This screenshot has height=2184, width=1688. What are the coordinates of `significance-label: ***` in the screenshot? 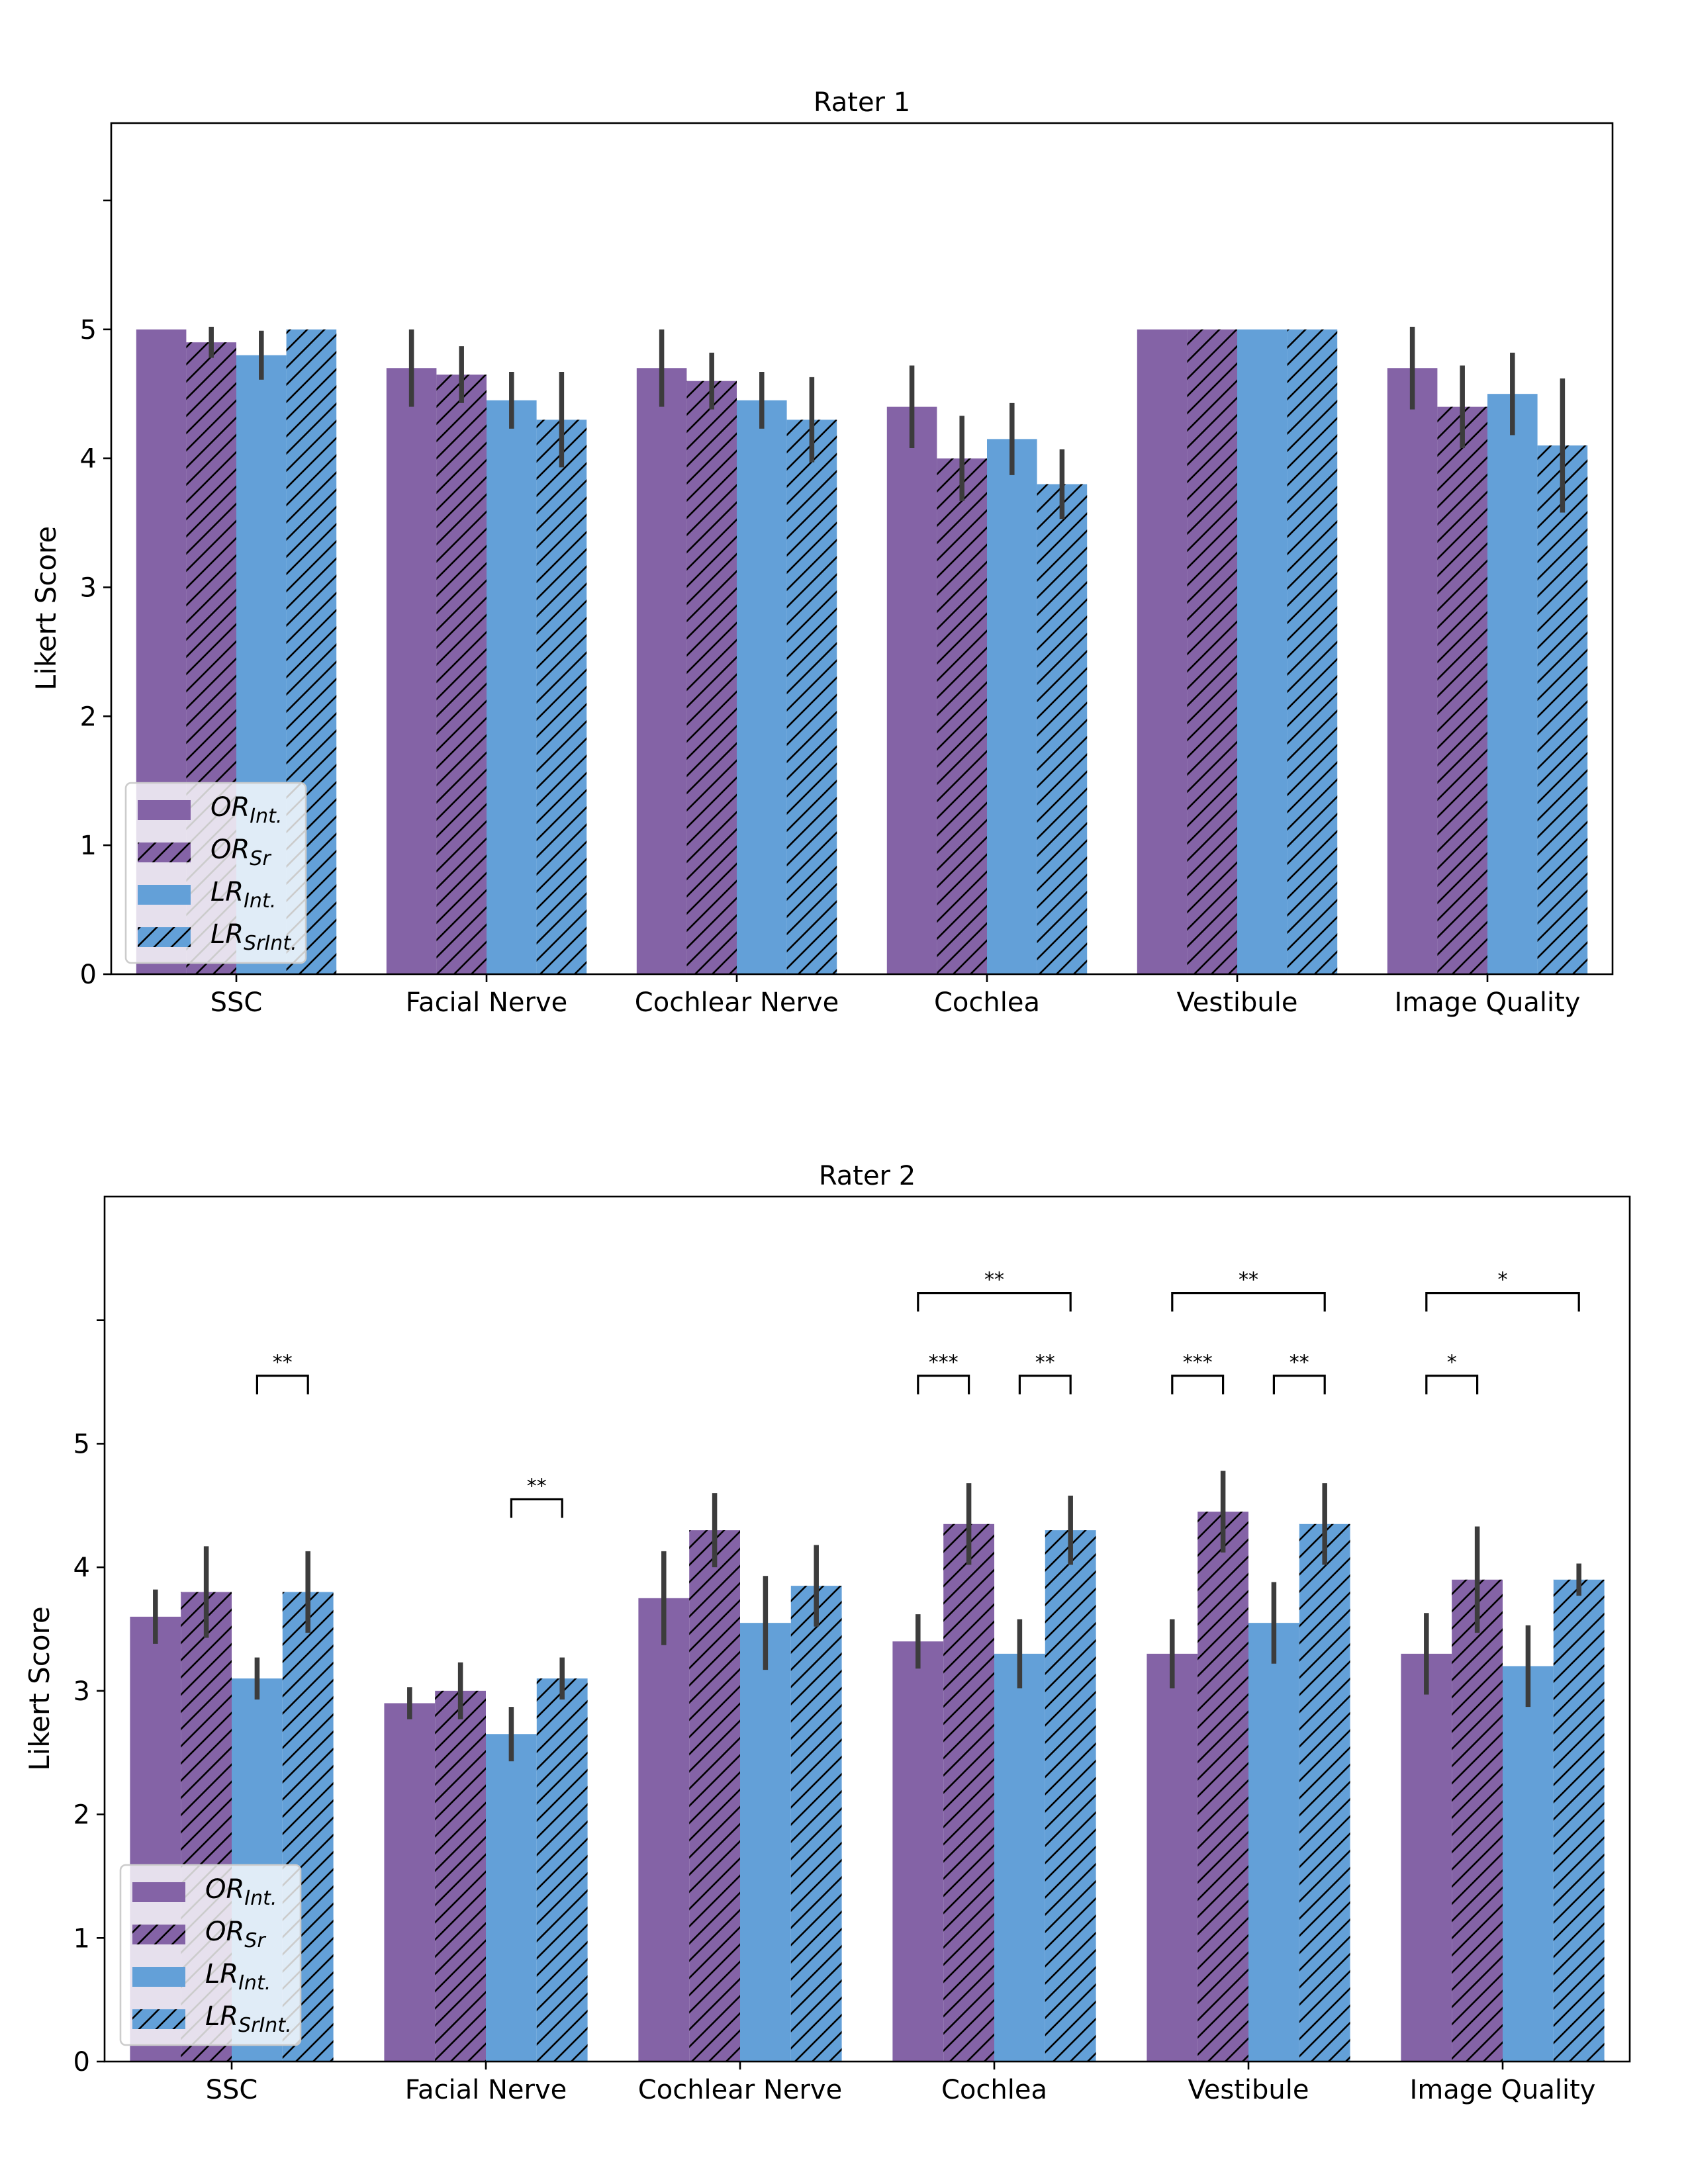 It's located at (944, 1363).